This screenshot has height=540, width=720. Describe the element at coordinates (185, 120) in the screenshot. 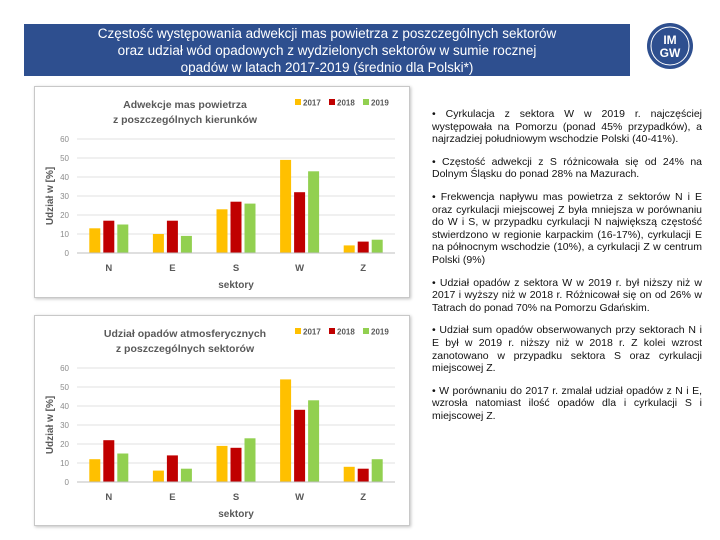

I see `chart-subtitle: z poszczególnych kierunków` at that location.